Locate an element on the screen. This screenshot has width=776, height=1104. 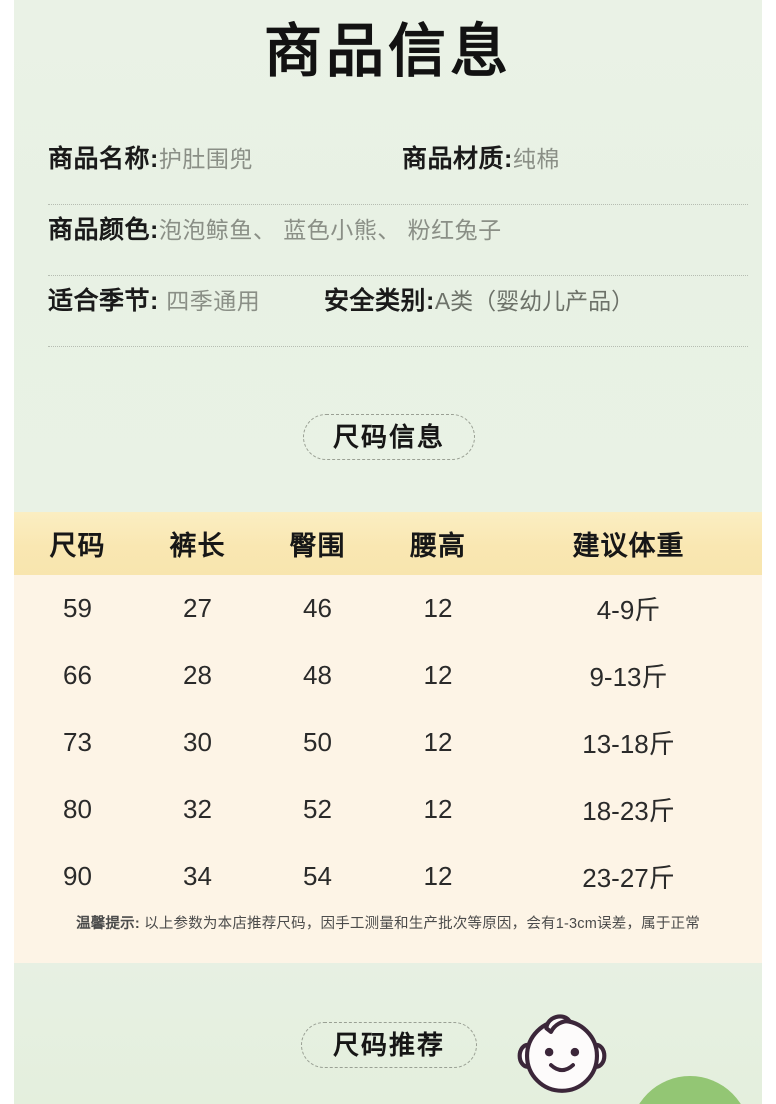
info-row: 商品颜色:泡泡鲸鱼、 蓝色小熊、 粉红兔子 is located at coordinates (398, 240).